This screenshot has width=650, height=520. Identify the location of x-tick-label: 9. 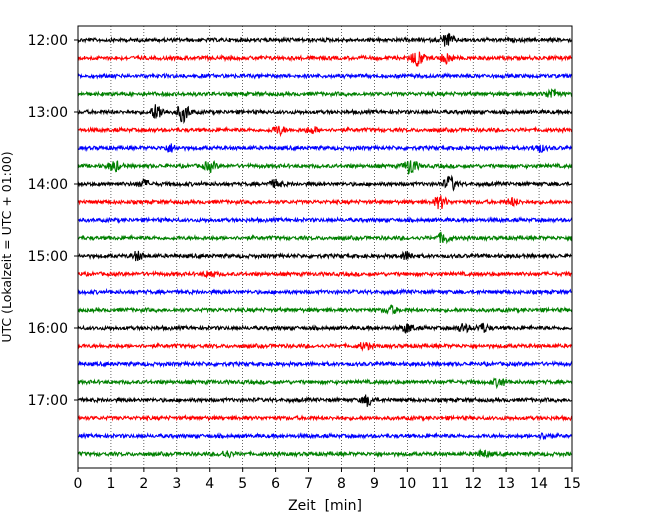
(374, 484).